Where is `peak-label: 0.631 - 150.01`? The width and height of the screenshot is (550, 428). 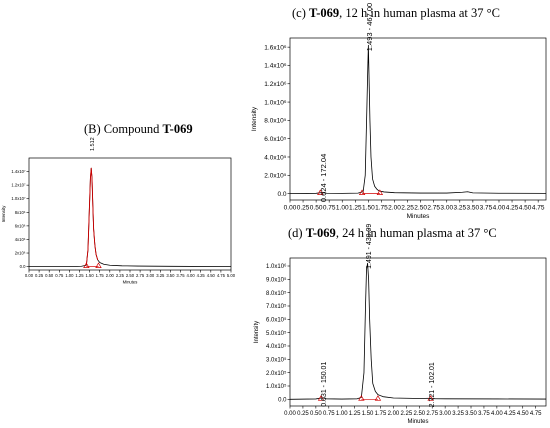 peak-label: 0.631 - 150.01 is located at coordinates (324, 384).